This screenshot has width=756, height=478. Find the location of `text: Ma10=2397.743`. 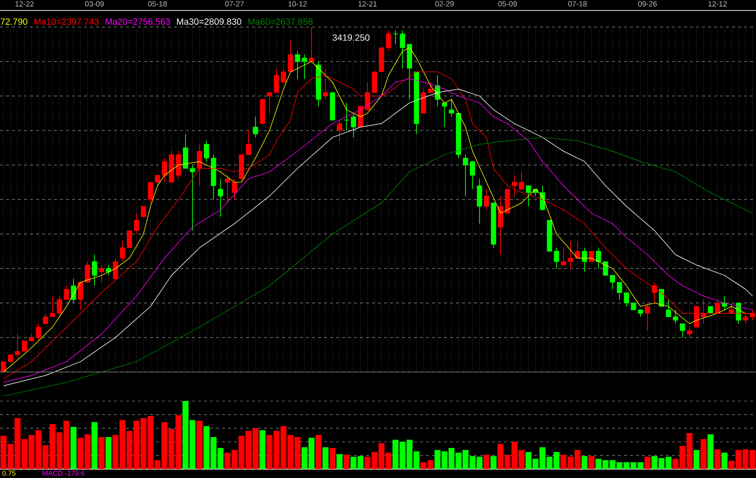

text: Ma10=2397.743 is located at coordinates (66, 21).